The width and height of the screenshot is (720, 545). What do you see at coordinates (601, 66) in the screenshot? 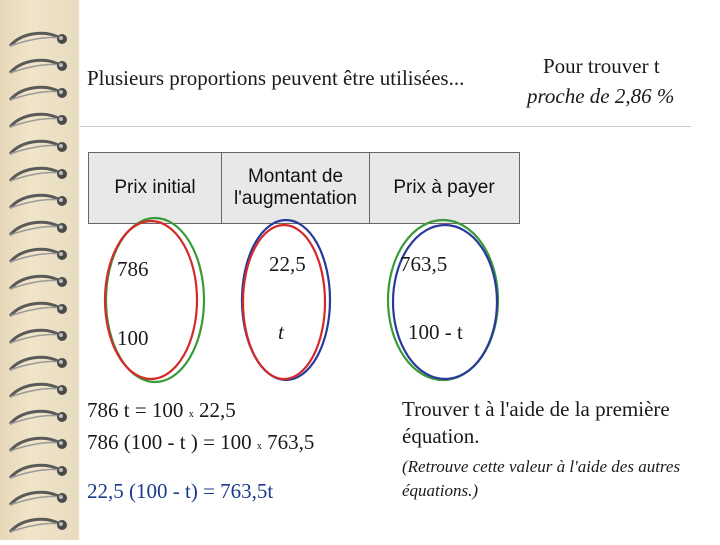
I see `subtitle-line-1: Pour trouver t` at bounding box center [601, 66].